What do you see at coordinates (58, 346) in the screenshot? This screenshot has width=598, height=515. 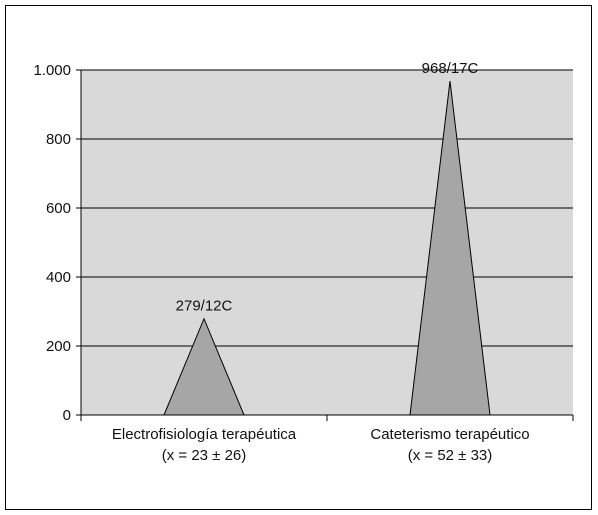 I see `y-tick-label-1: 200` at bounding box center [58, 346].